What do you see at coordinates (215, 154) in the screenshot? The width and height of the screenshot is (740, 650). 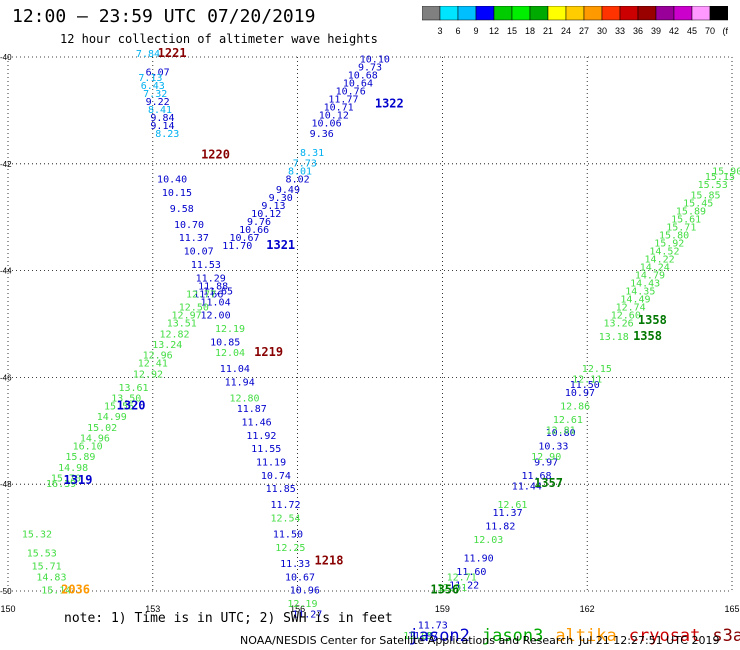 I see `pass-number-label: 1220` at bounding box center [215, 154].